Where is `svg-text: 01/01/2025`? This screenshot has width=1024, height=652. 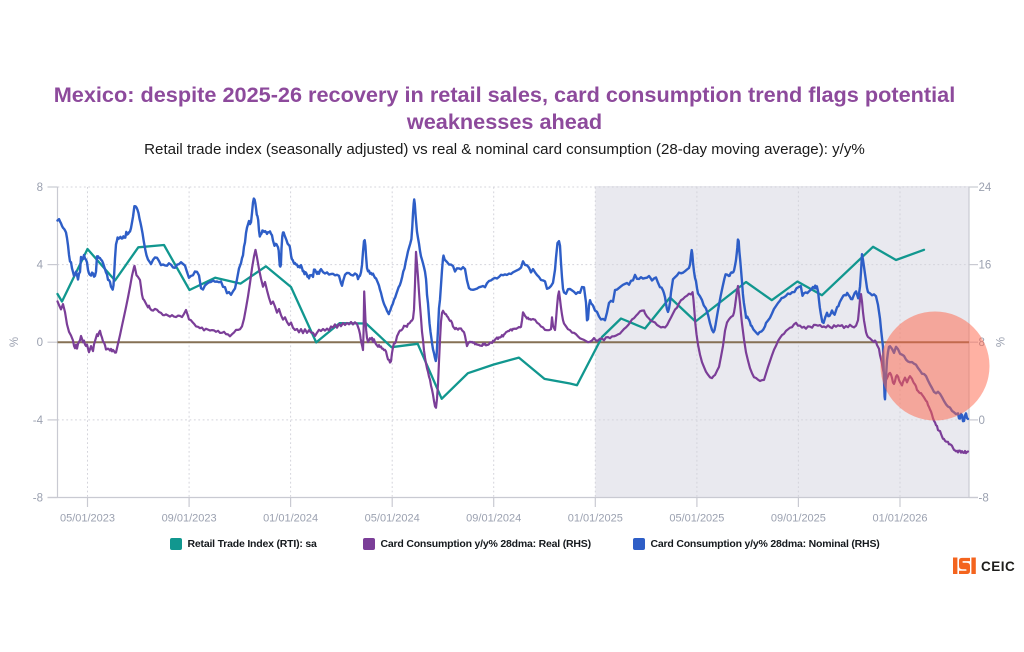
svg-text: 01/01/2025 is located at coordinates (595, 519).